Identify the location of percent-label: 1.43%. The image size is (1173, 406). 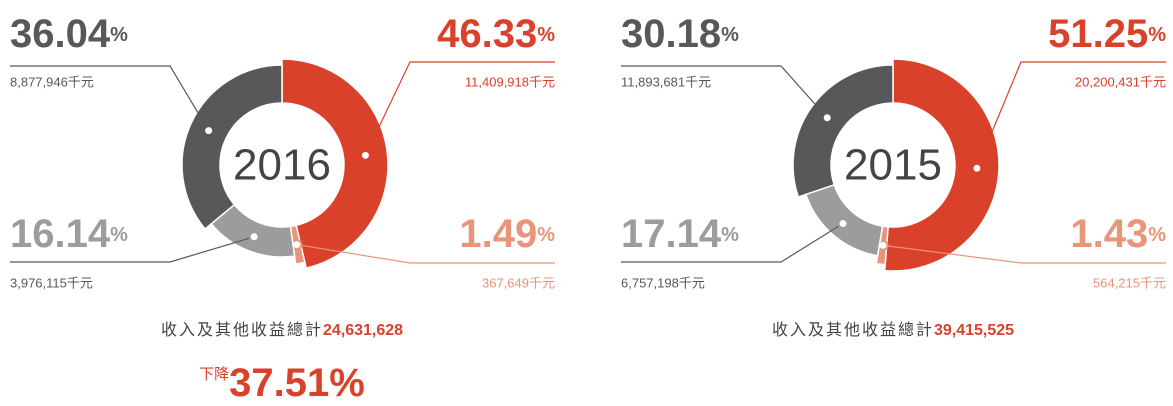
(1118, 234).